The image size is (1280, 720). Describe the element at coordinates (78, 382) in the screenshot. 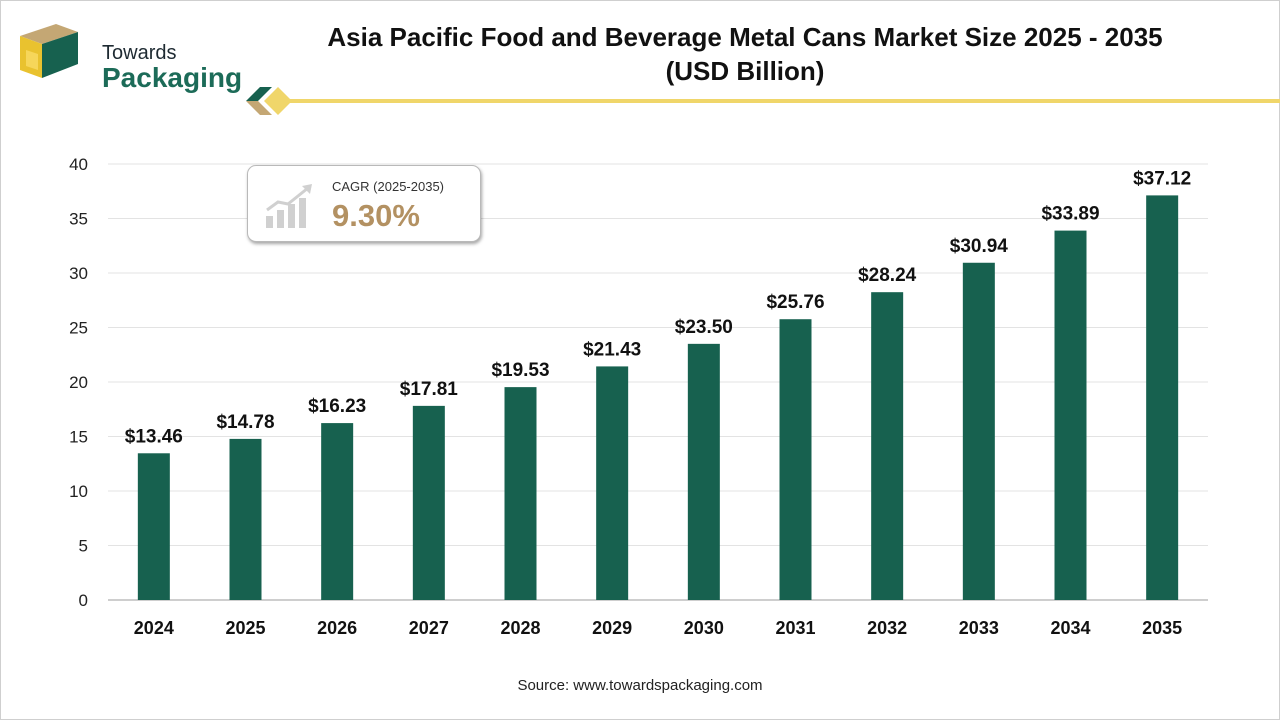

I see `y-tick-label: 20` at that location.